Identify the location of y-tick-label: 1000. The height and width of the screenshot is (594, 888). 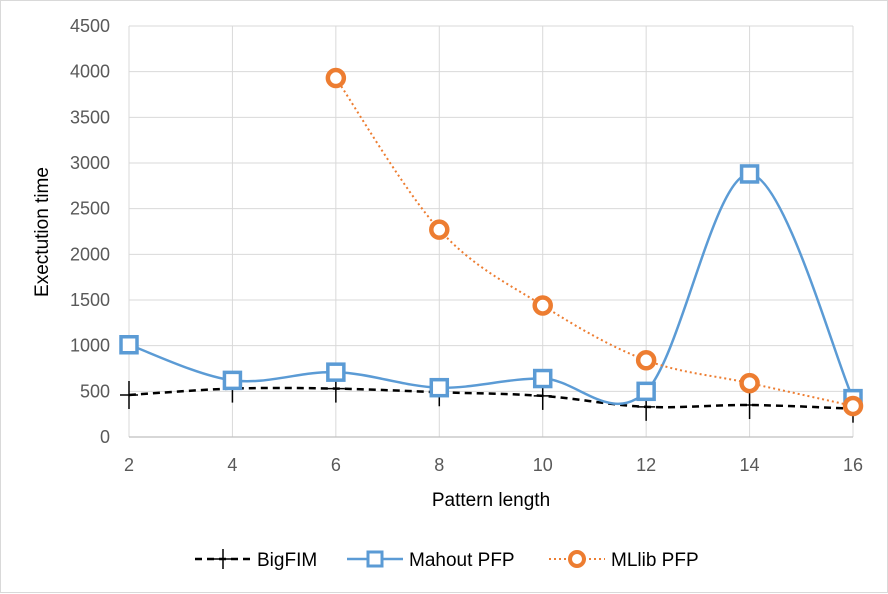
(90, 346).